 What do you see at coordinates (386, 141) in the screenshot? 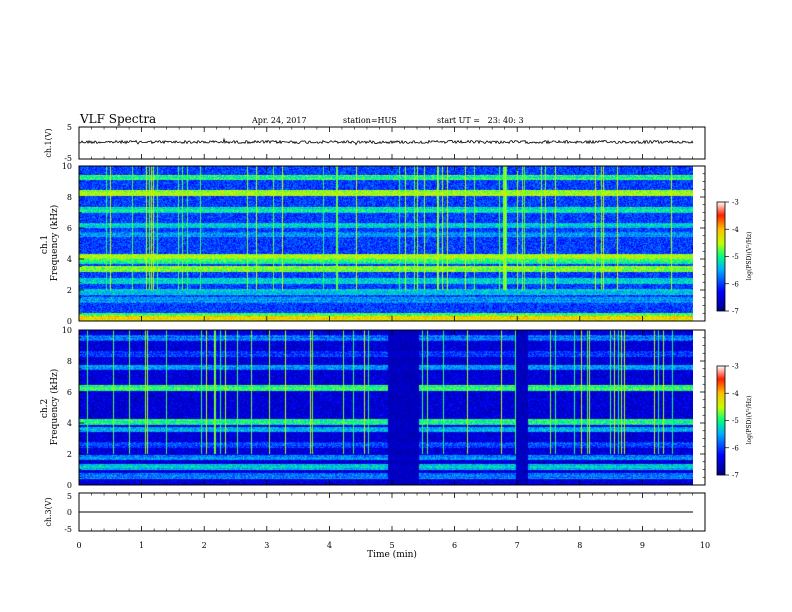
I see `ch1-voltage-trace` at bounding box center [386, 141].